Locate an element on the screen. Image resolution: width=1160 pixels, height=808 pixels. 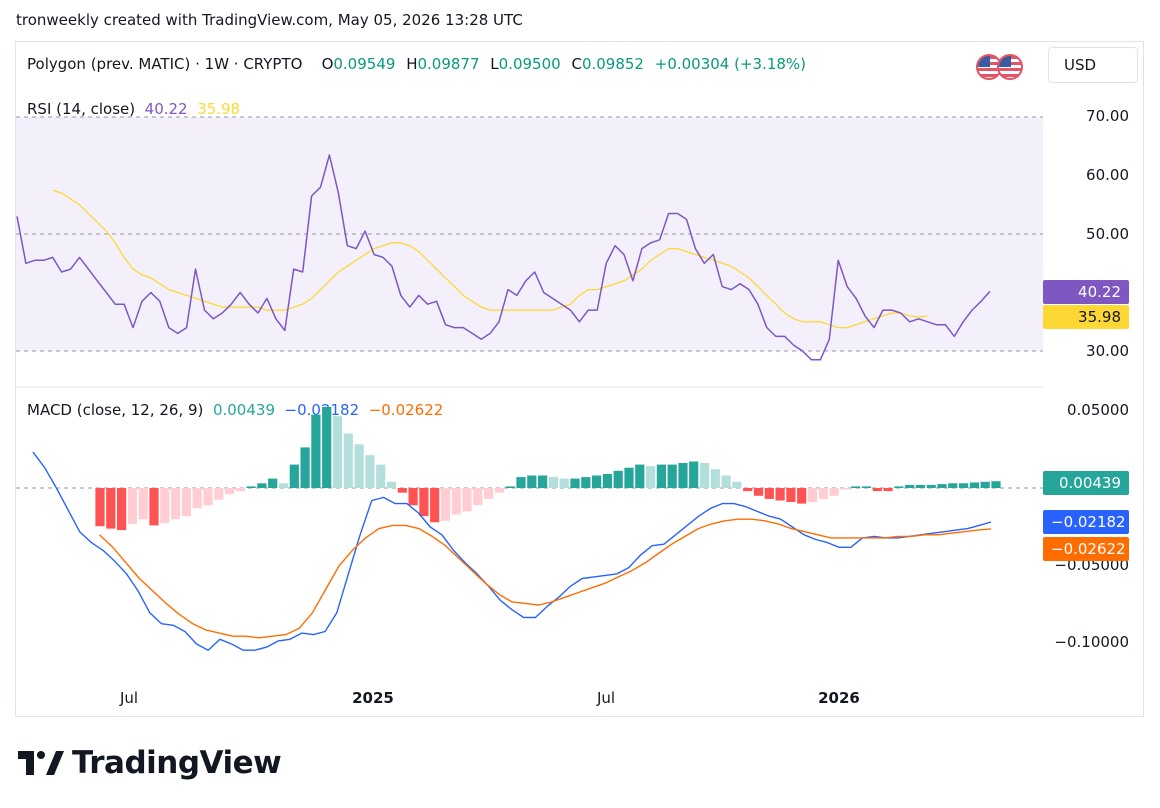
rsi-axis-70: 70.00 is located at coordinates (1107, 116).